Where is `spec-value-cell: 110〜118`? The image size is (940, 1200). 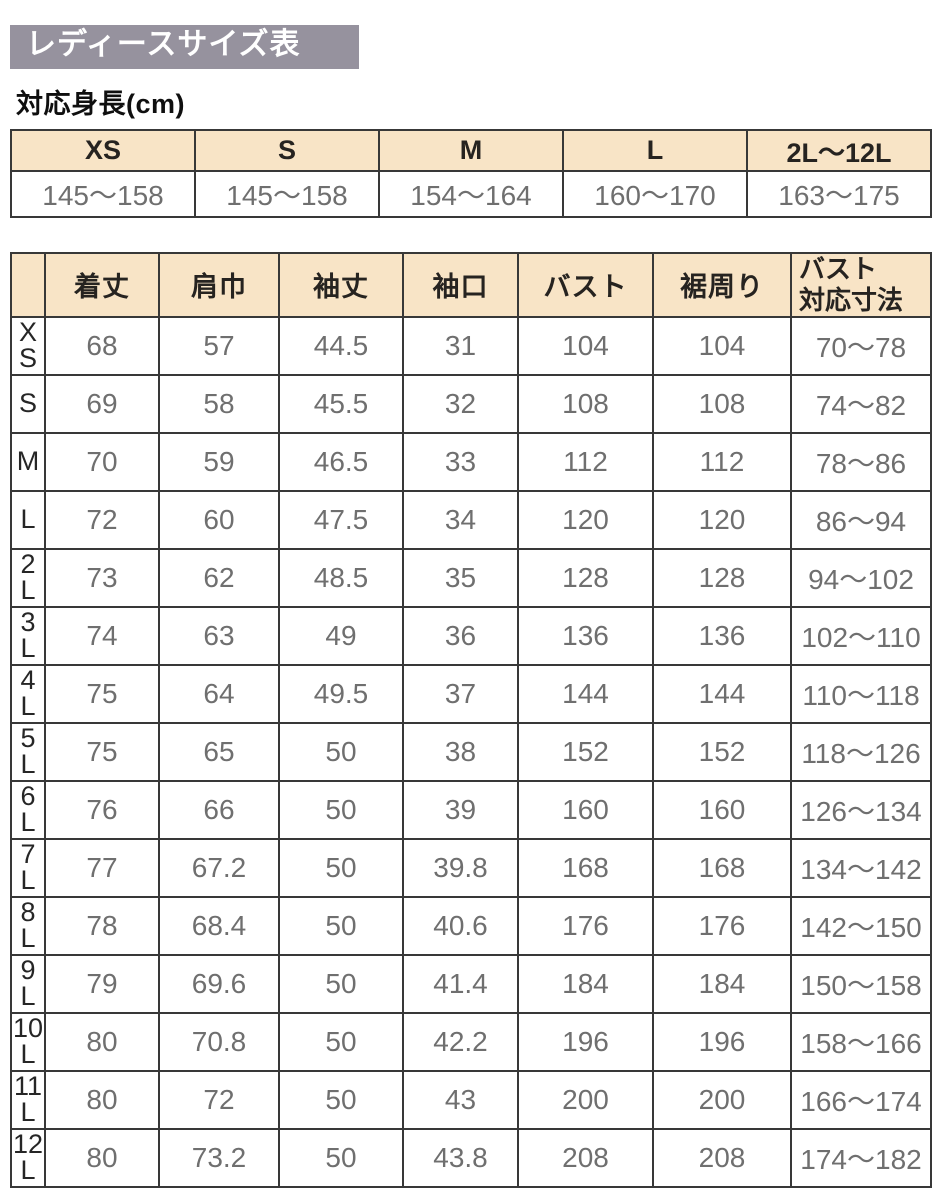 spec-value-cell: 110〜118 is located at coordinates (861, 693).